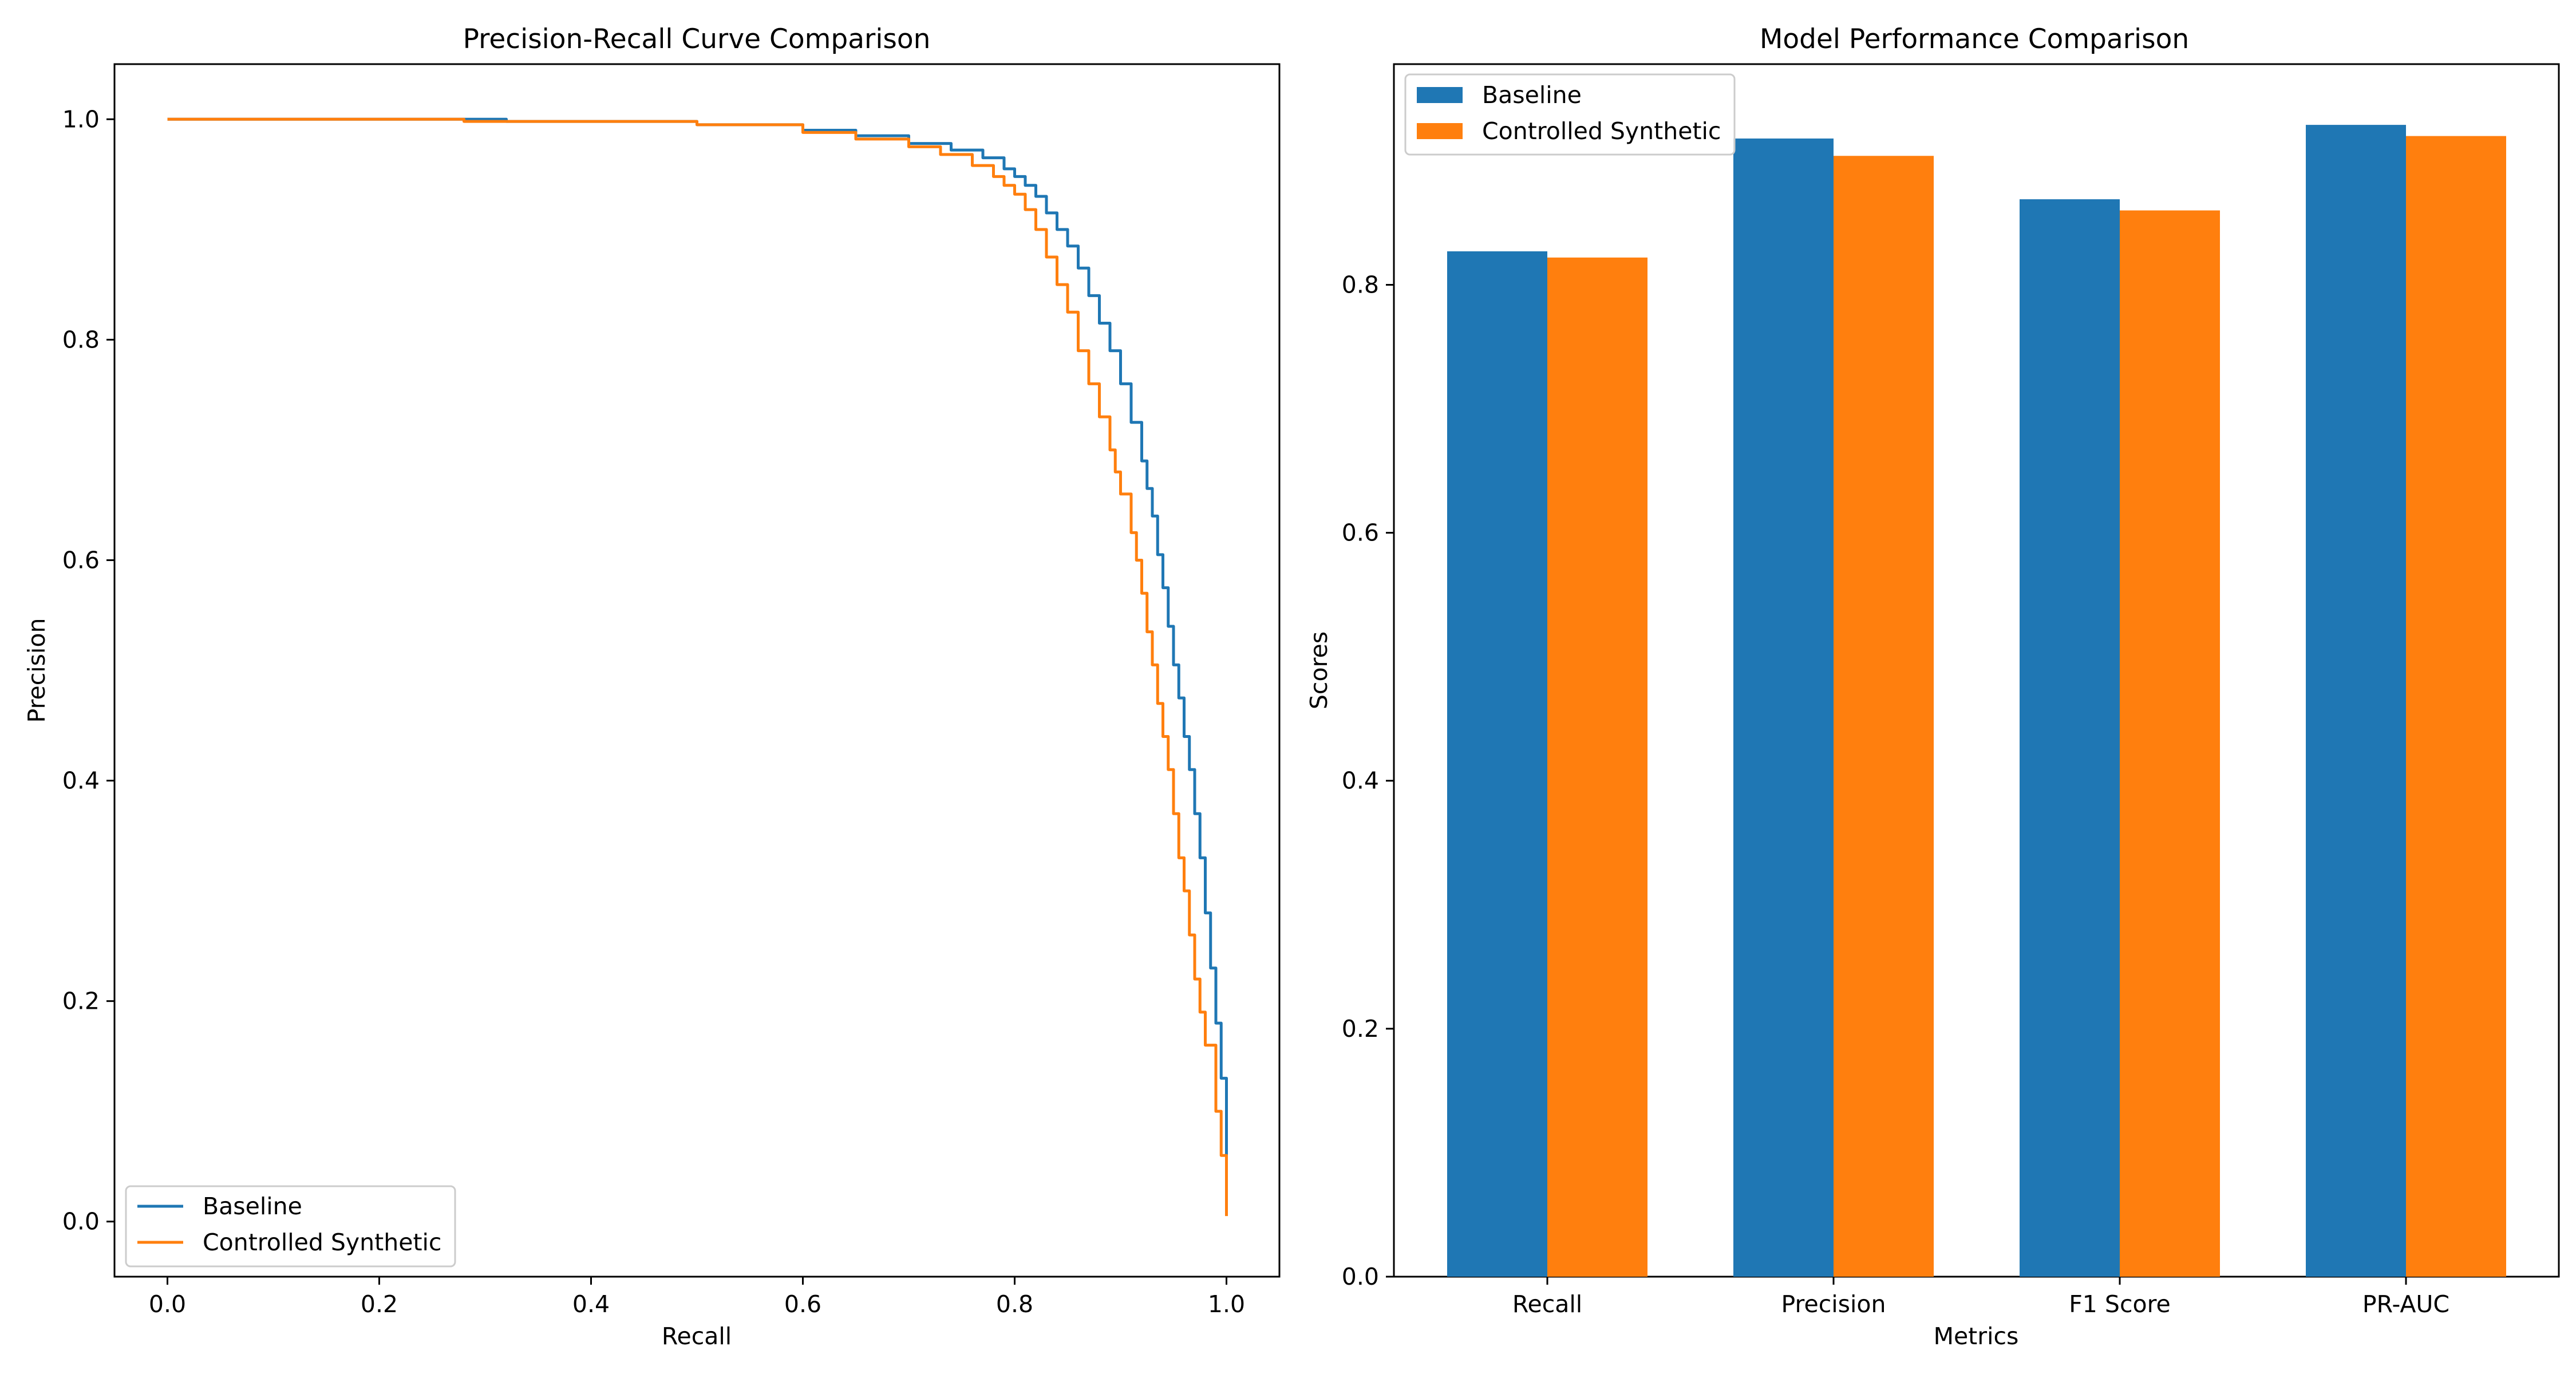  What do you see at coordinates (81, 1221) in the screenshot?
I see `pr-y-tick-label: 0.0` at bounding box center [81, 1221].